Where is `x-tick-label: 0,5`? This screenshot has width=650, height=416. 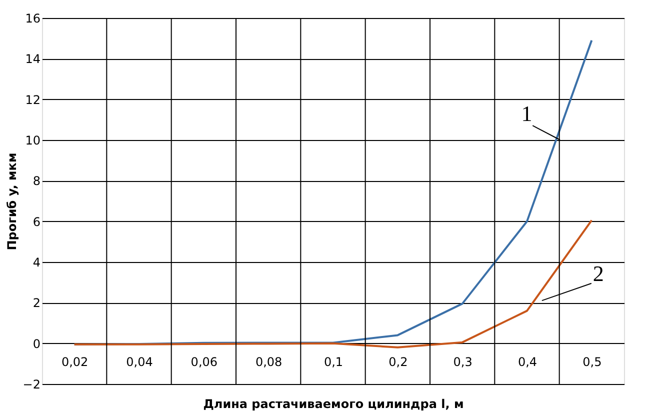
x-tick-label: 0,5 is located at coordinates (592, 362).